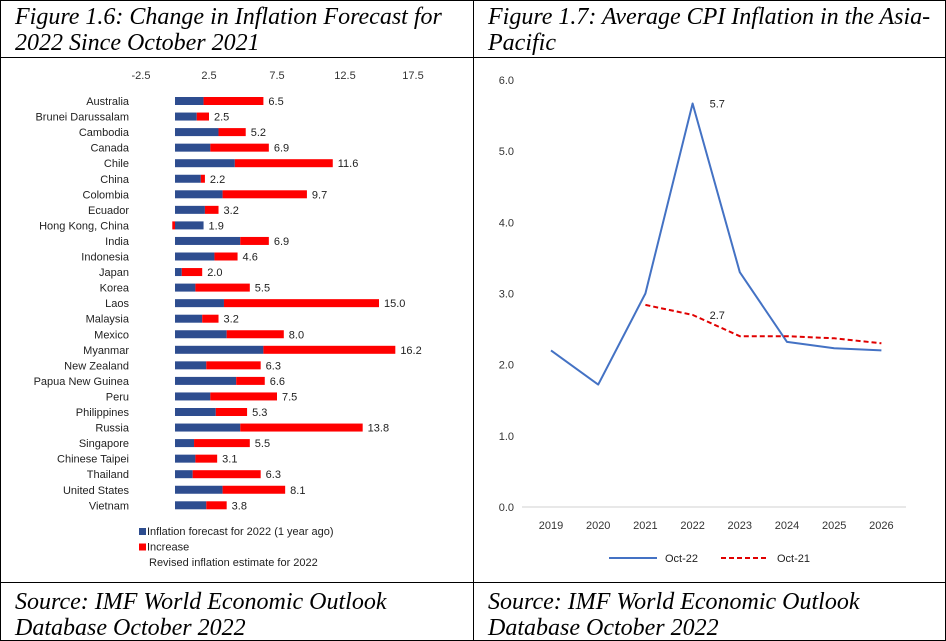  Describe the element at coordinates (281, 149) in the screenshot. I see `data-label: 6.9` at that location.